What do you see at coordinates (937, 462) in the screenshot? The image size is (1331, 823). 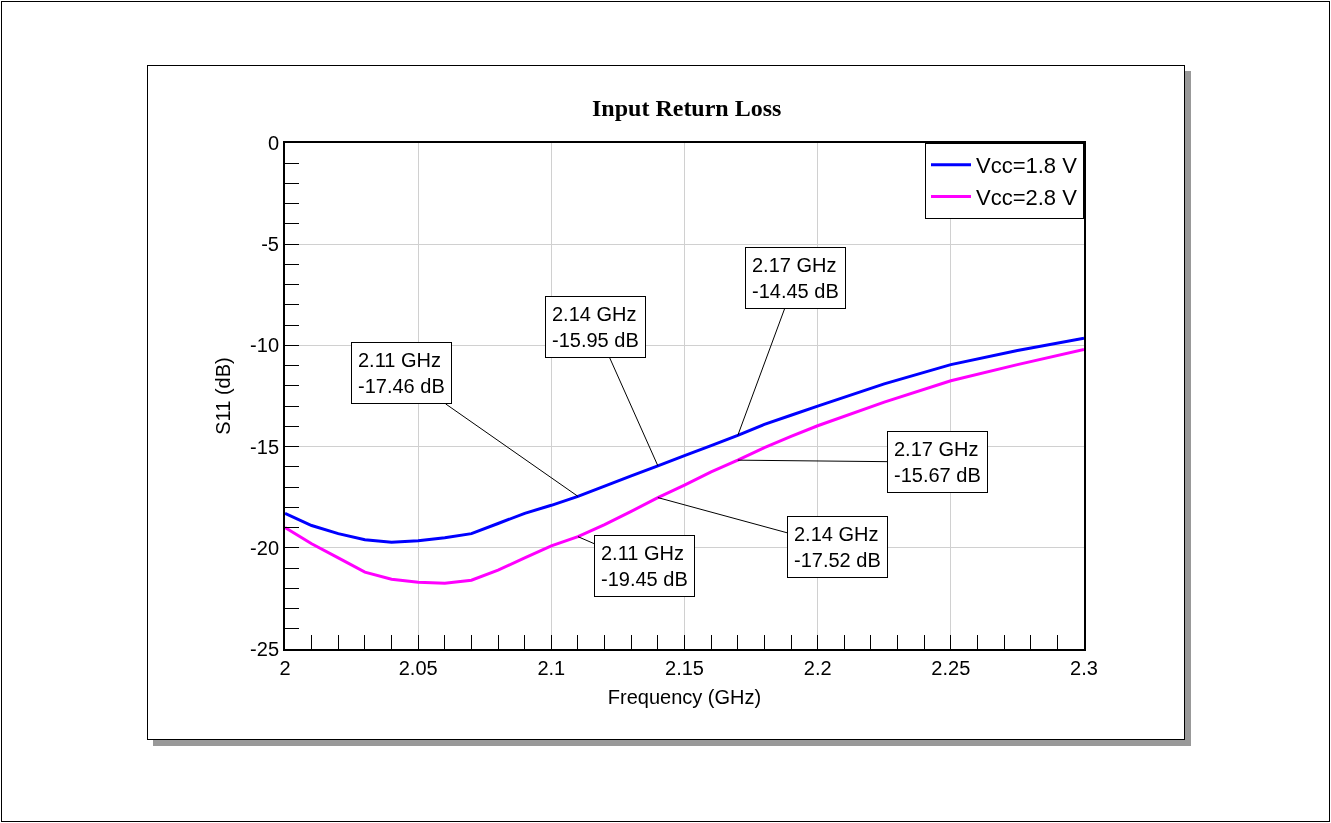 I see `annotation: 2.17 GHz -15.67 dB` at bounding box center [937, 462].